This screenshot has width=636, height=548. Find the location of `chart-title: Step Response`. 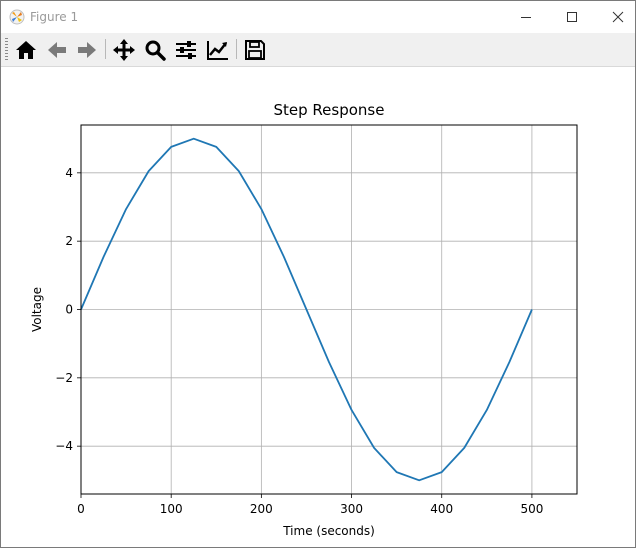

chart-title: Step Response is located at coordinates (329, 110).